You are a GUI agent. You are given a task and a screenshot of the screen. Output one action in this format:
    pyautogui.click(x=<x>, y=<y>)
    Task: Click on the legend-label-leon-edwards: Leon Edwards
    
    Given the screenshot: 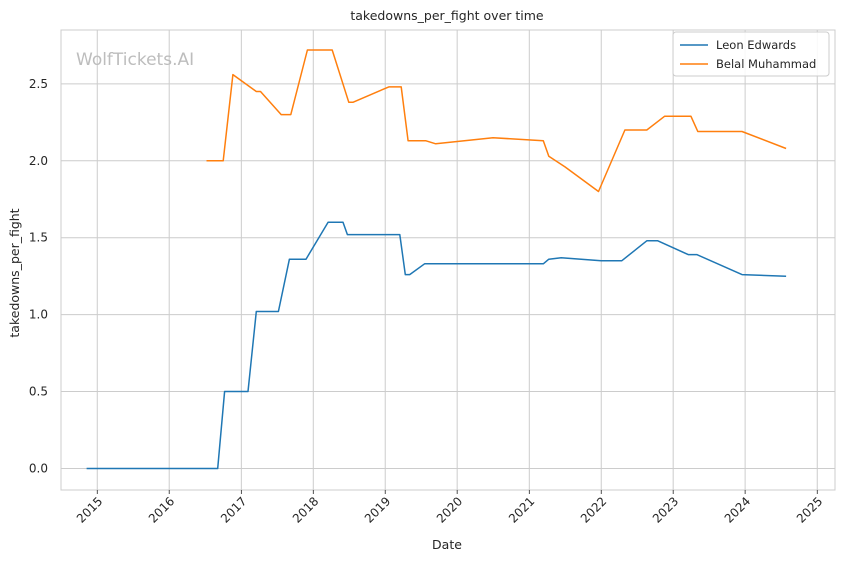 What is the action you would take?
    pyautogui.click(x=756, y=45)
    